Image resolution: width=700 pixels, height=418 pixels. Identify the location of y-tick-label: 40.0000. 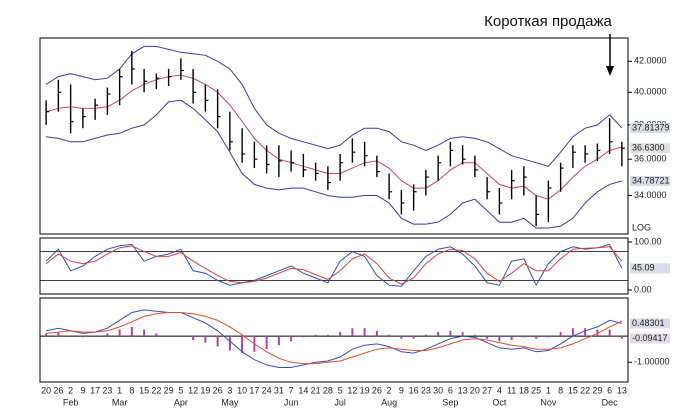
(650, 92).